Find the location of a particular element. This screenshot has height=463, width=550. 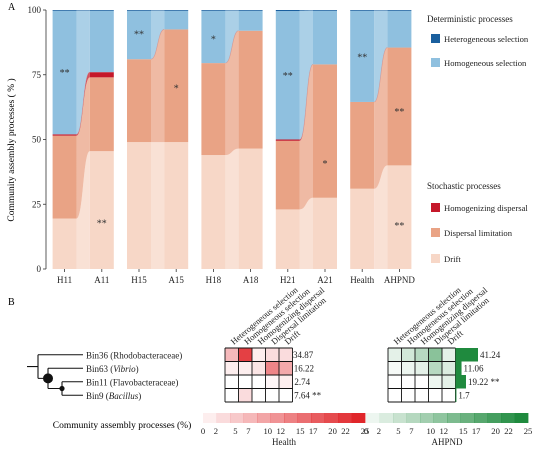

taxon-text: Bin9 is located at coordinates (95, 396).